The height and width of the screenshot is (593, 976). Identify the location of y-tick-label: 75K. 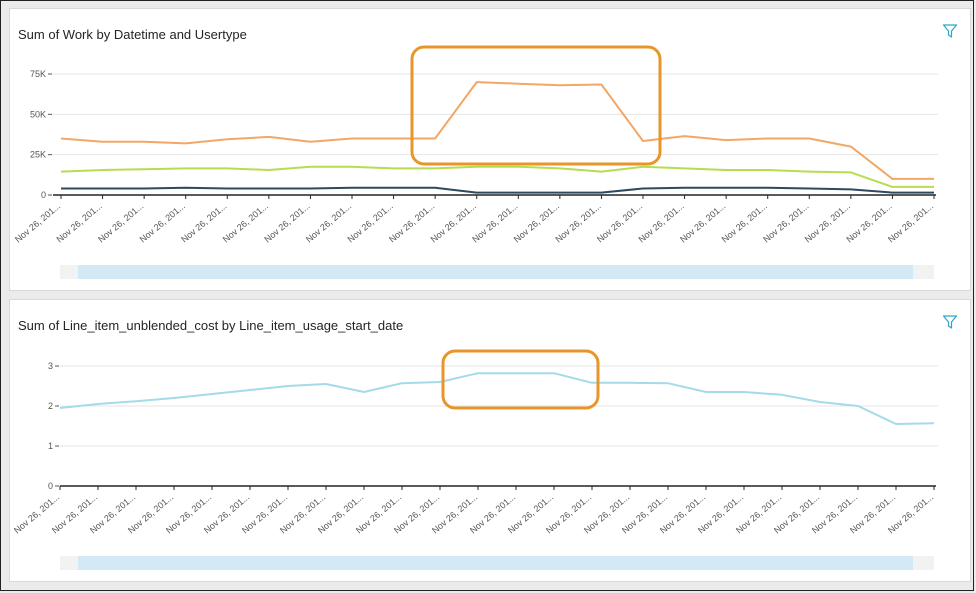
(38, 74).